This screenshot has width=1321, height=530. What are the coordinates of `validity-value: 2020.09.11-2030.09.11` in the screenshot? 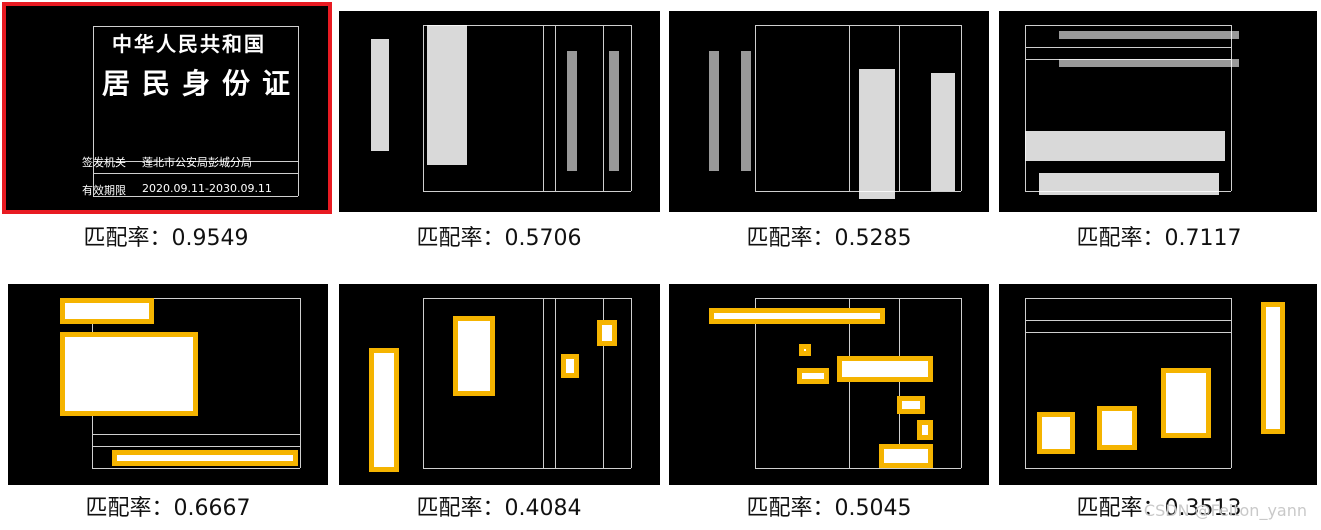 It's located at (207, 188).